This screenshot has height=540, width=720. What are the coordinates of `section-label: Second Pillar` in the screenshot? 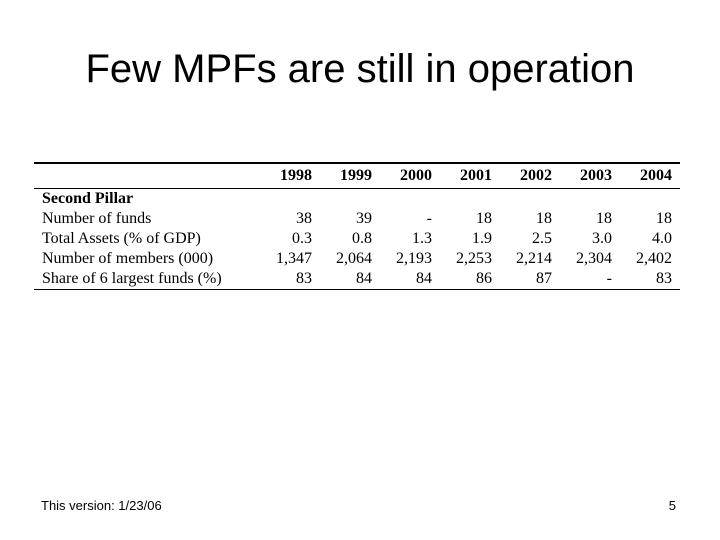 It's located at (88, 198).